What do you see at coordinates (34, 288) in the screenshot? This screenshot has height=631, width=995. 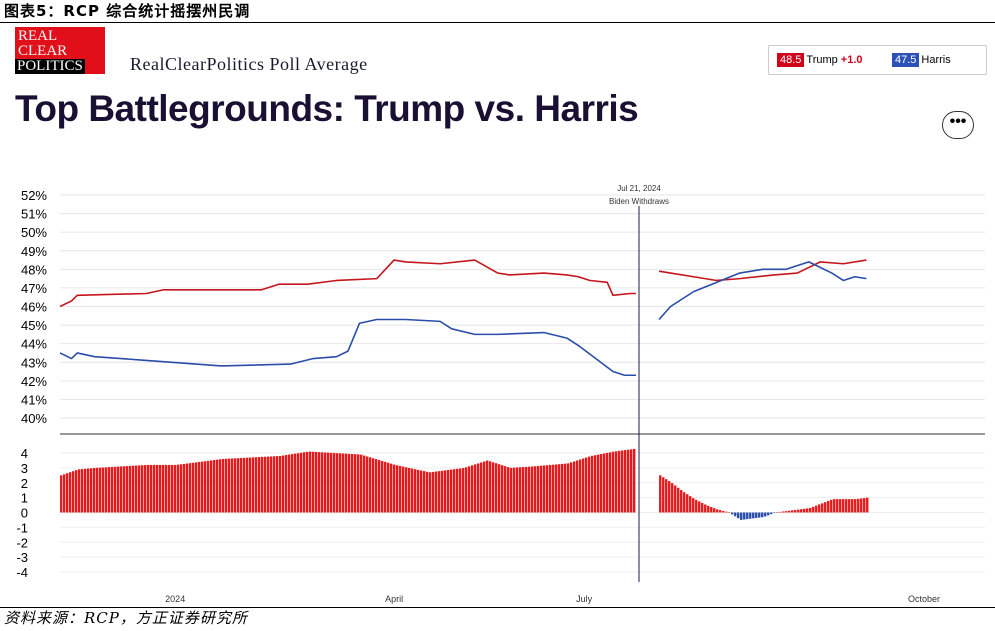 I see `y-tick-label: 47%` at bounding box center [34, 288].